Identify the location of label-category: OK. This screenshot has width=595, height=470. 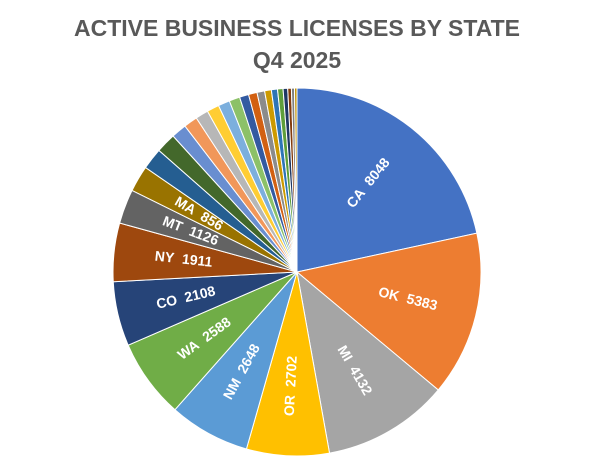
(389, 293).